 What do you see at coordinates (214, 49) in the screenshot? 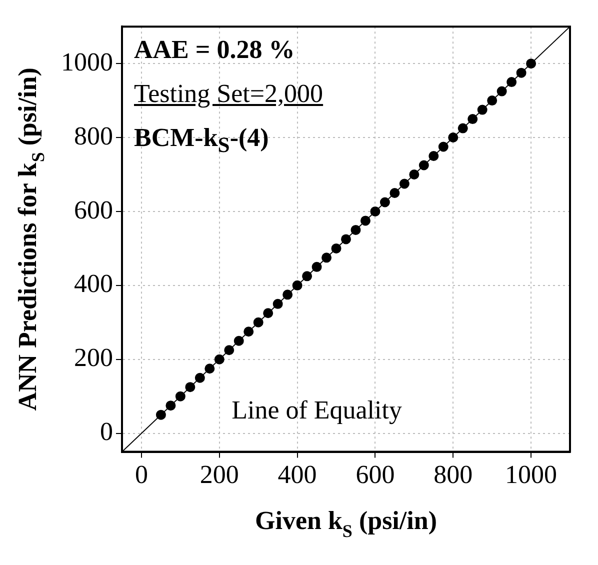
I see `annotation: AAE = 0.28 %` at bounding box center [214, 49].